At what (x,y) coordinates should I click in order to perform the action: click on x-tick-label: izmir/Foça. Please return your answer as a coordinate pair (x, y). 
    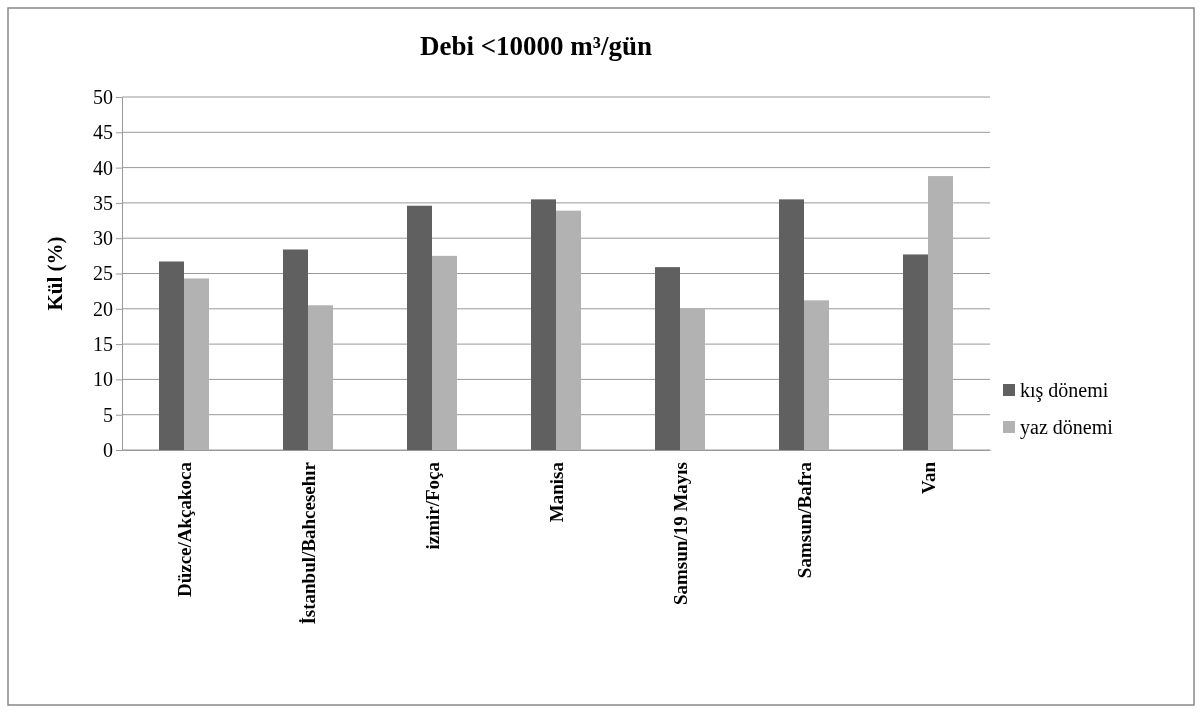
    Looking at the image, I should click on (432, 505).